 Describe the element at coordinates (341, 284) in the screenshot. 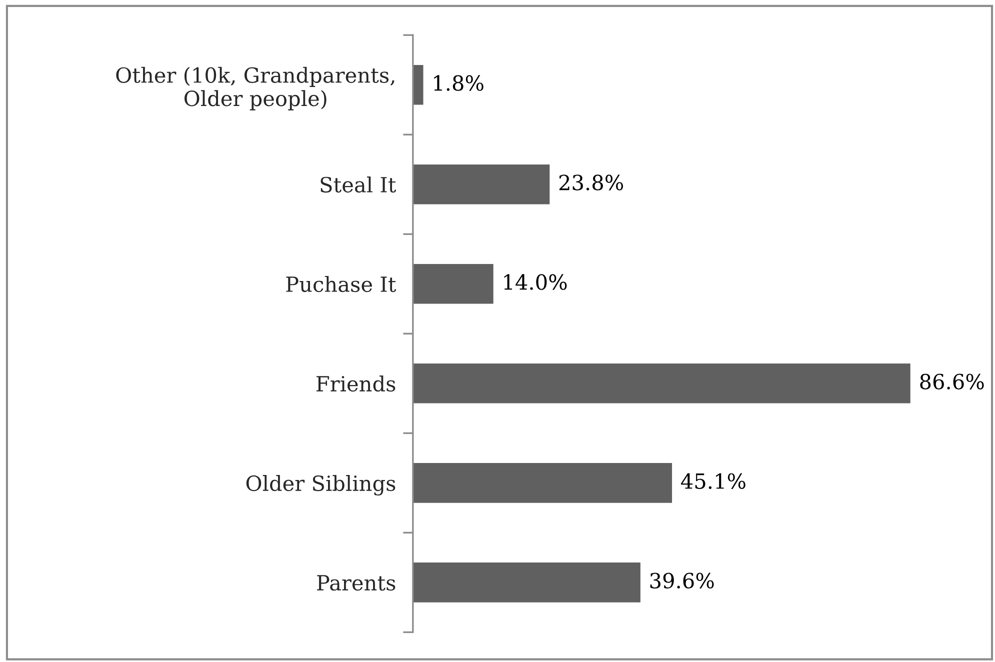

I see `y-tick-label: Puchase It` at that location.